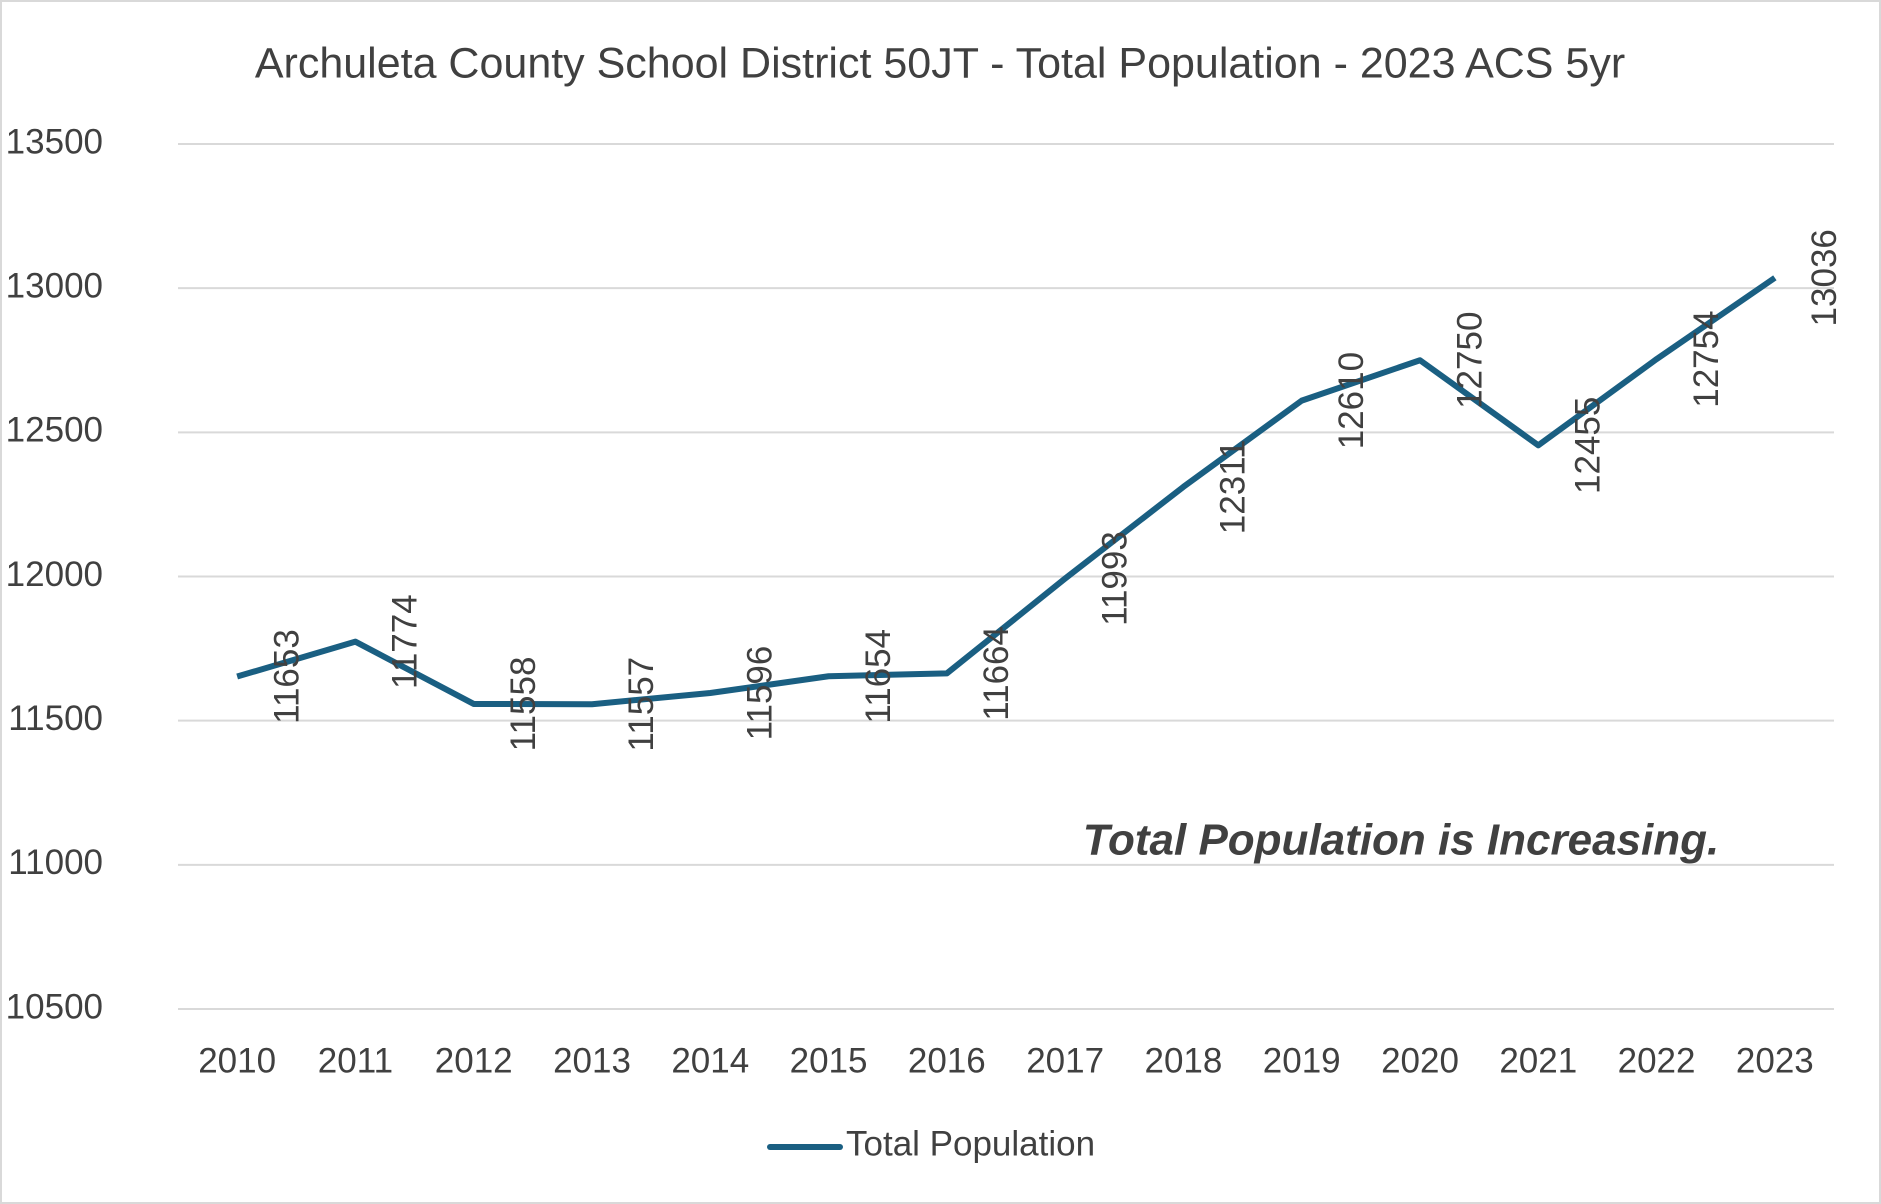  What do you see at coordinates (55, 862) in the screenshot?
I see `y-tick-label: 11000` at bounding box center [55, 862].